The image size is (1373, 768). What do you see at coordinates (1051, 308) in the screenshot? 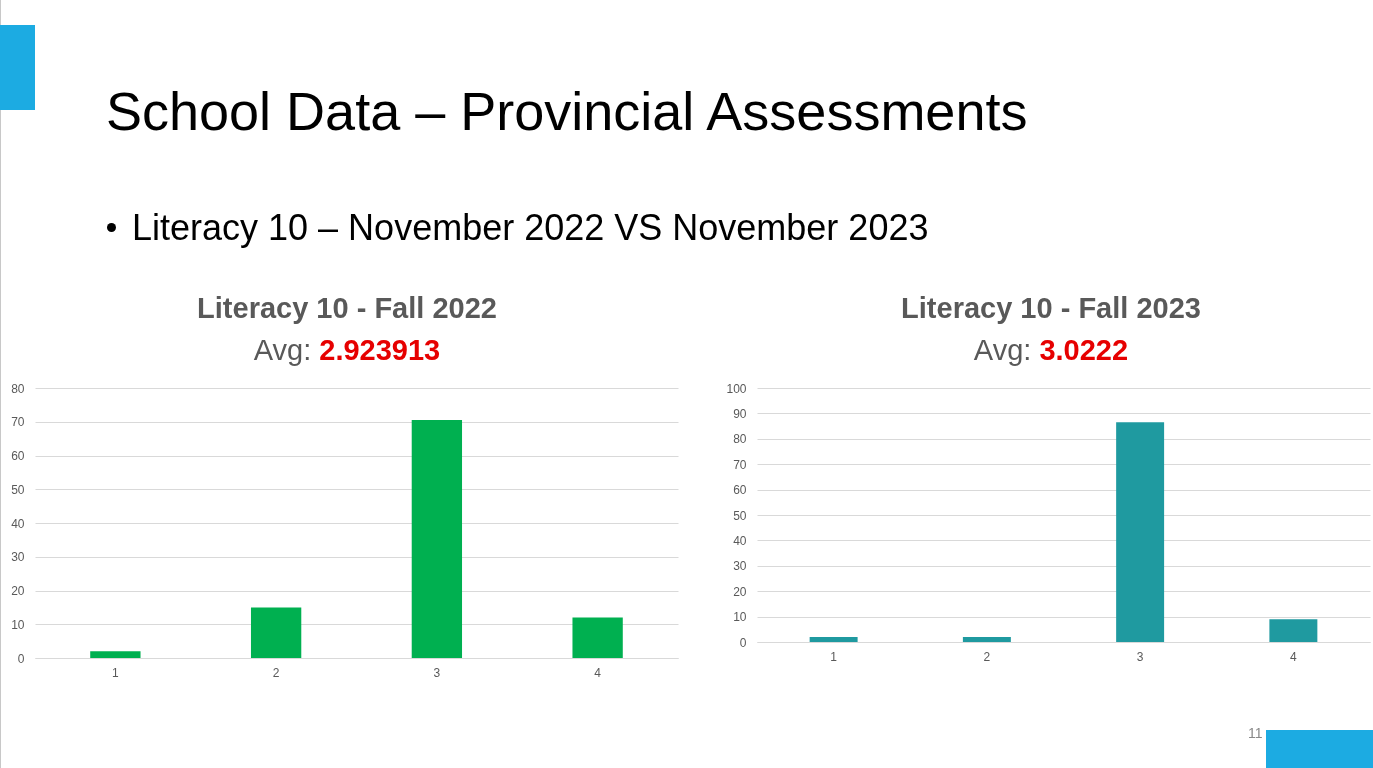
I see `chart-title: Literacy 10 - Fall 2023` at bounding box center [1051, 308].